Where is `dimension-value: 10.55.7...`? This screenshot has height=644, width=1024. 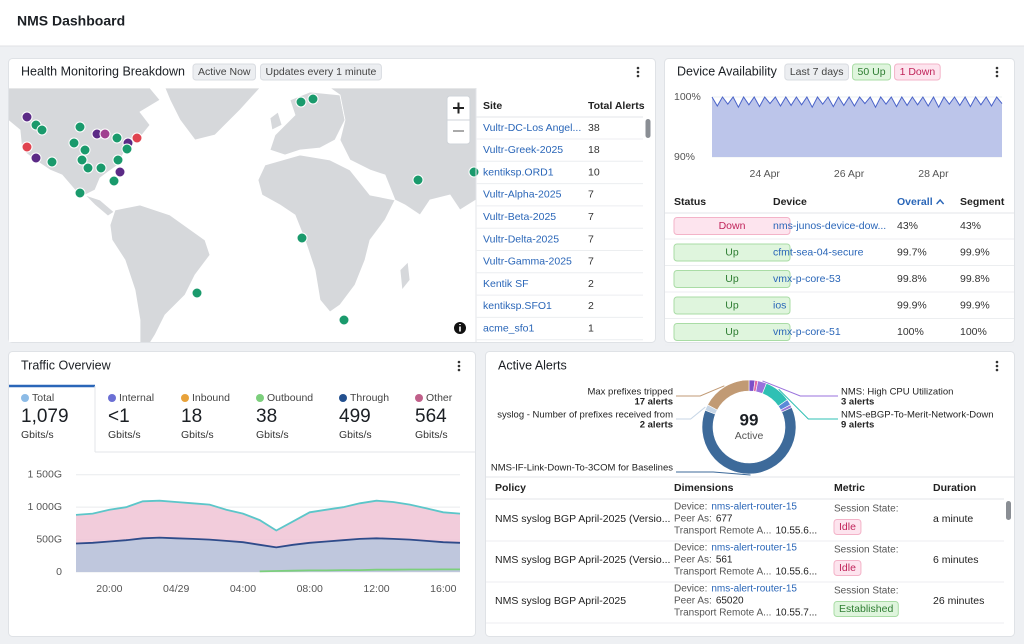 dimension-value: 10.55.7... is located at coordinates (796, 613).